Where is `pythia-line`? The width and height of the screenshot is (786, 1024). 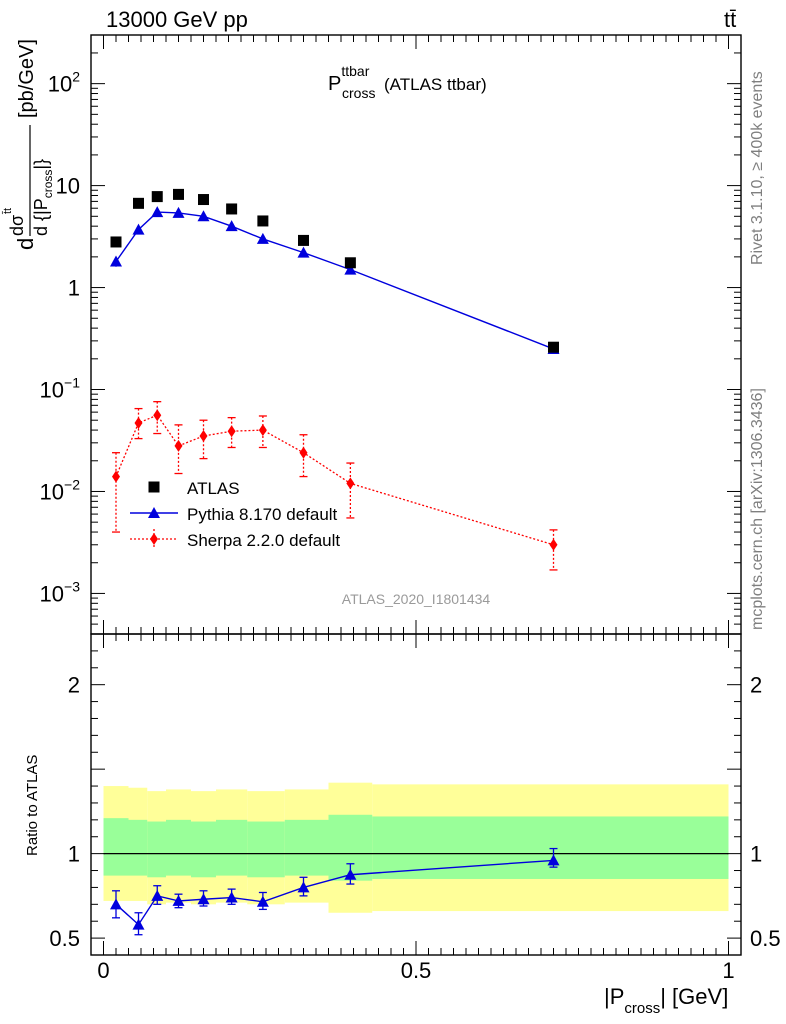
pythia-line is located at coordinates (334, 280).